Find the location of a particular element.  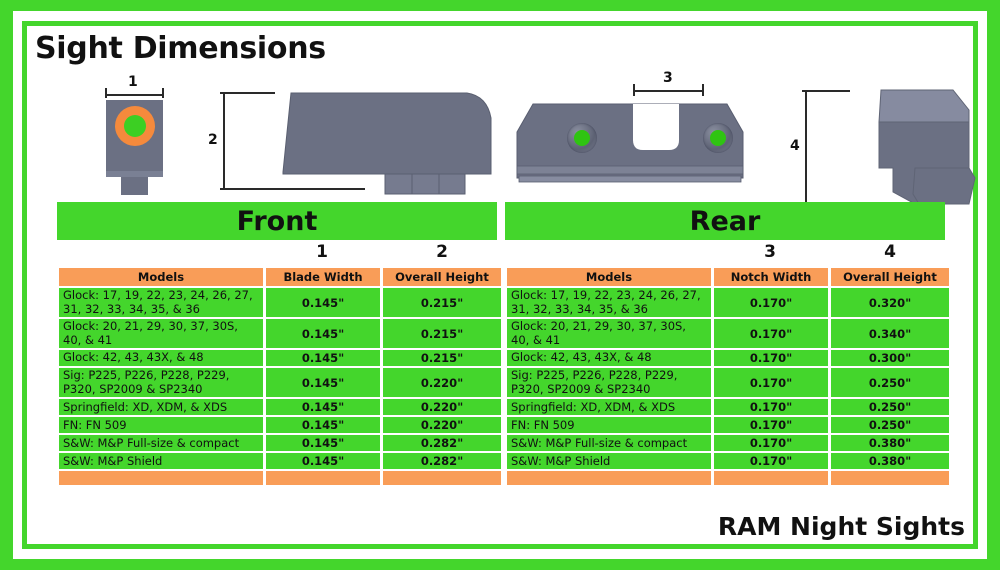

rear-right-tritium-dot is located at coordinates (718, 138).